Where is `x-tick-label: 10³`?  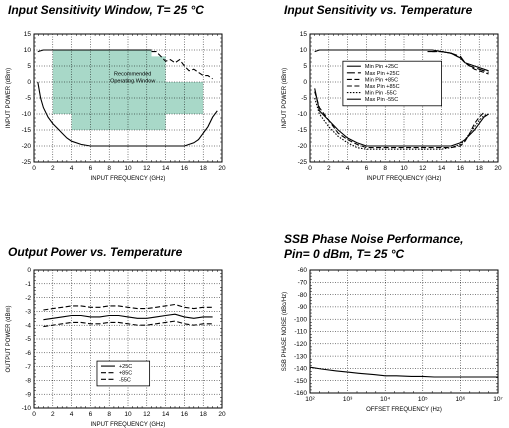 x-tick-label: 10³ is located at coordinates (348, 399).